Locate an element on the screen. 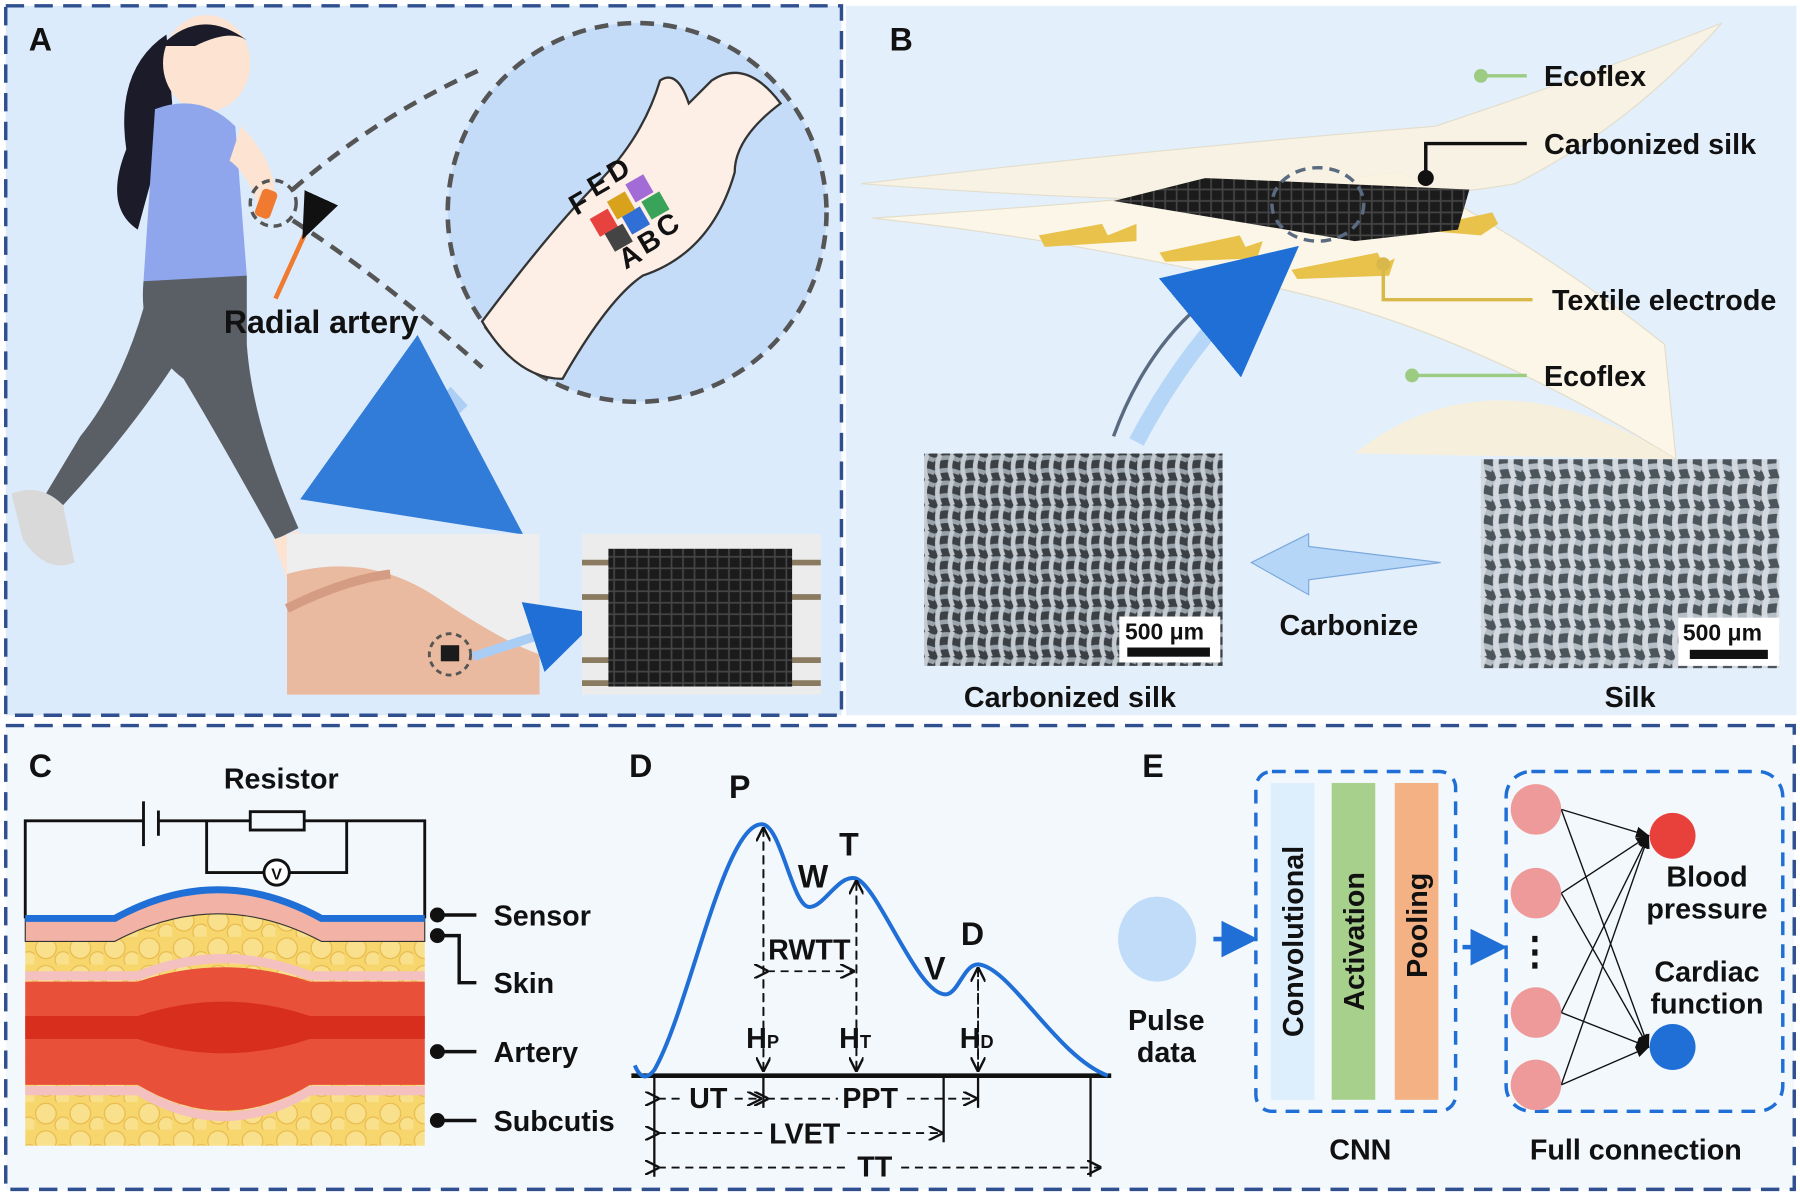  artery-label: Artery is located at coordinates (536, 1053).